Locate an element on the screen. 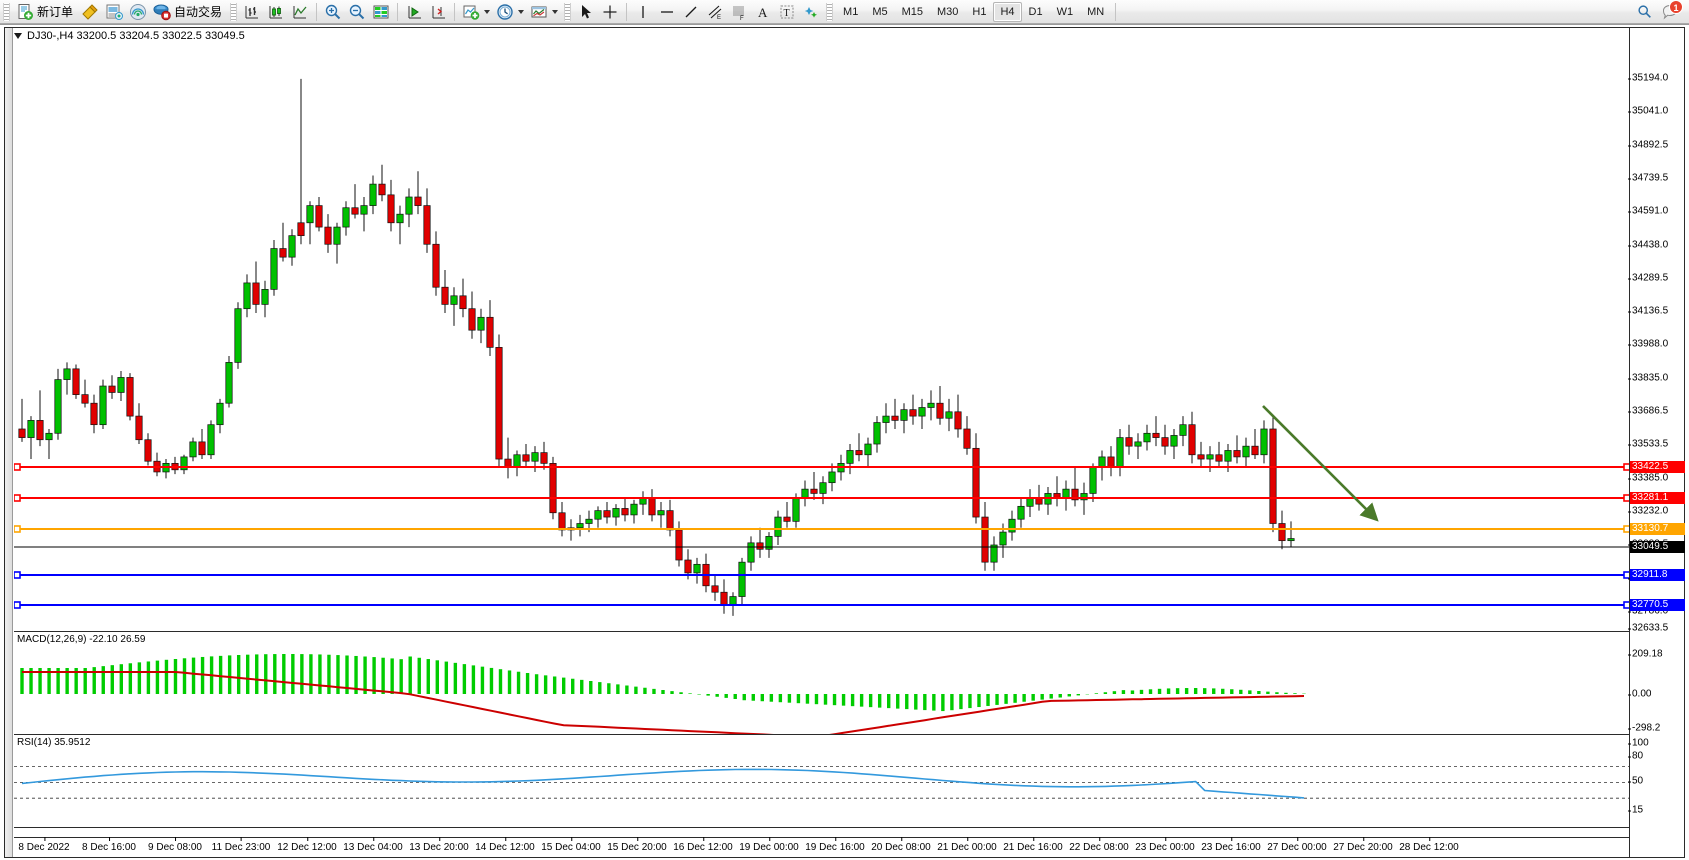 The height and width of the screenshot is (860, 1689). chart-menu-chevron-icon is located at coordinates (18, 36).